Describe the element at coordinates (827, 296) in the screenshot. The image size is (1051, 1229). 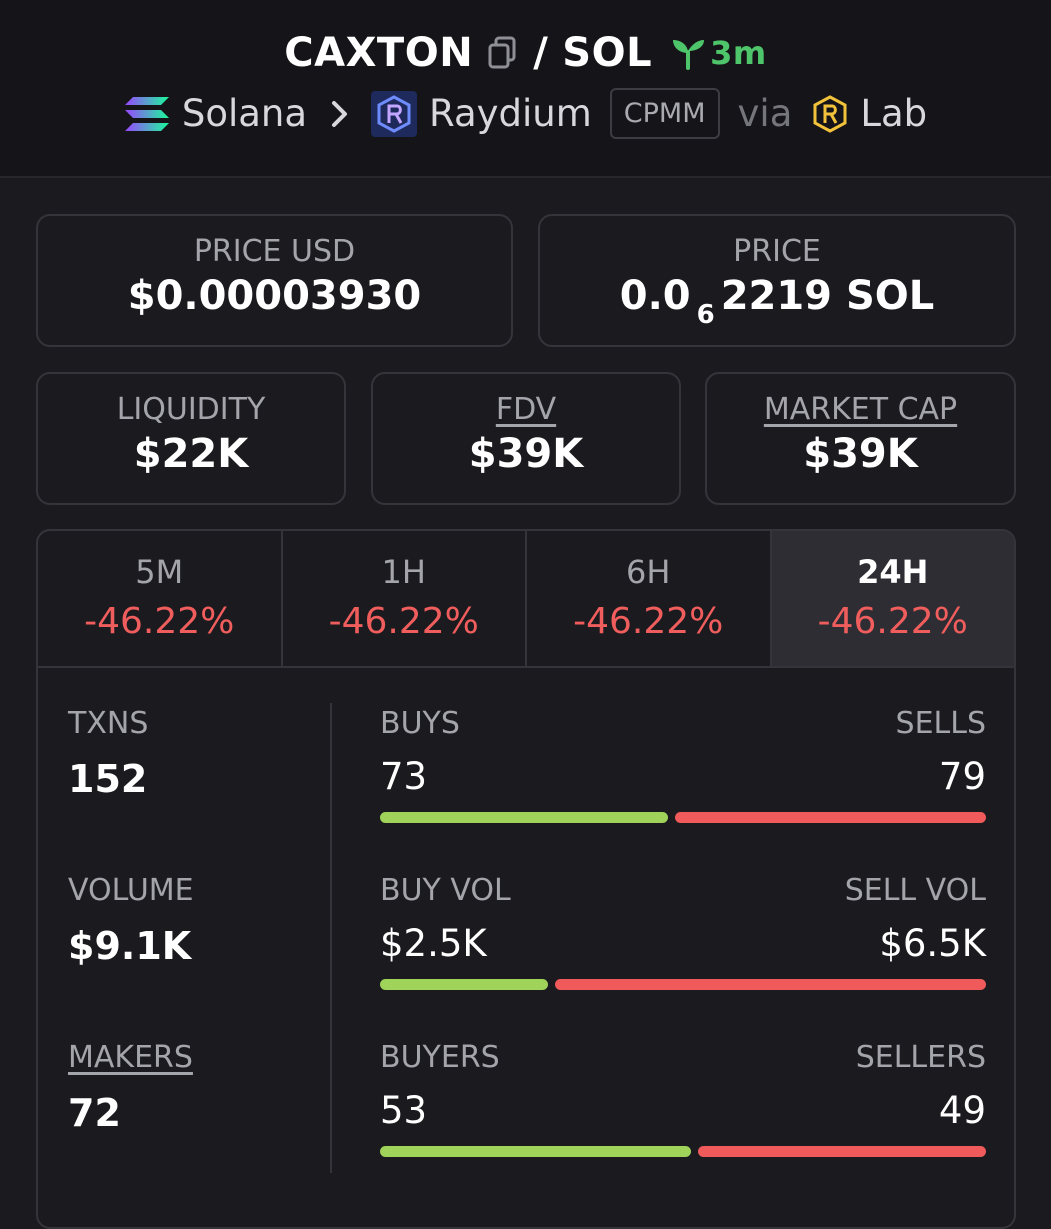
I see `price-suffix: 2219 SOL` at that location.